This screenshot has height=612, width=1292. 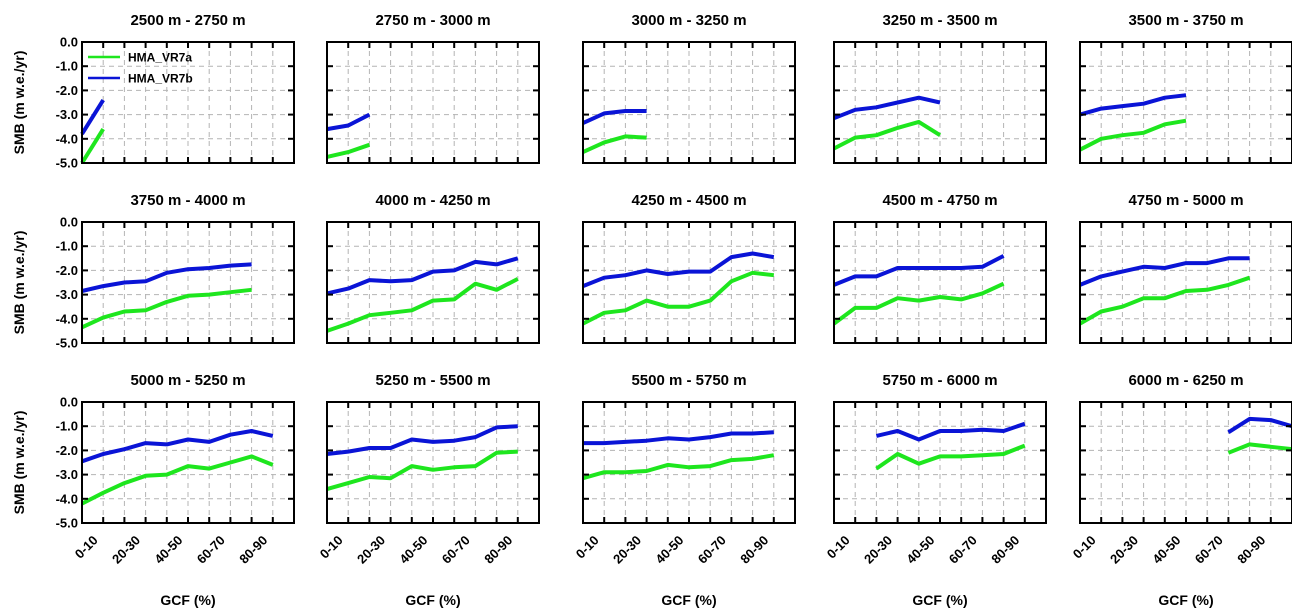 I want to click on panel-title: 2500 m - 2750 m, so click(x=187, y=20).